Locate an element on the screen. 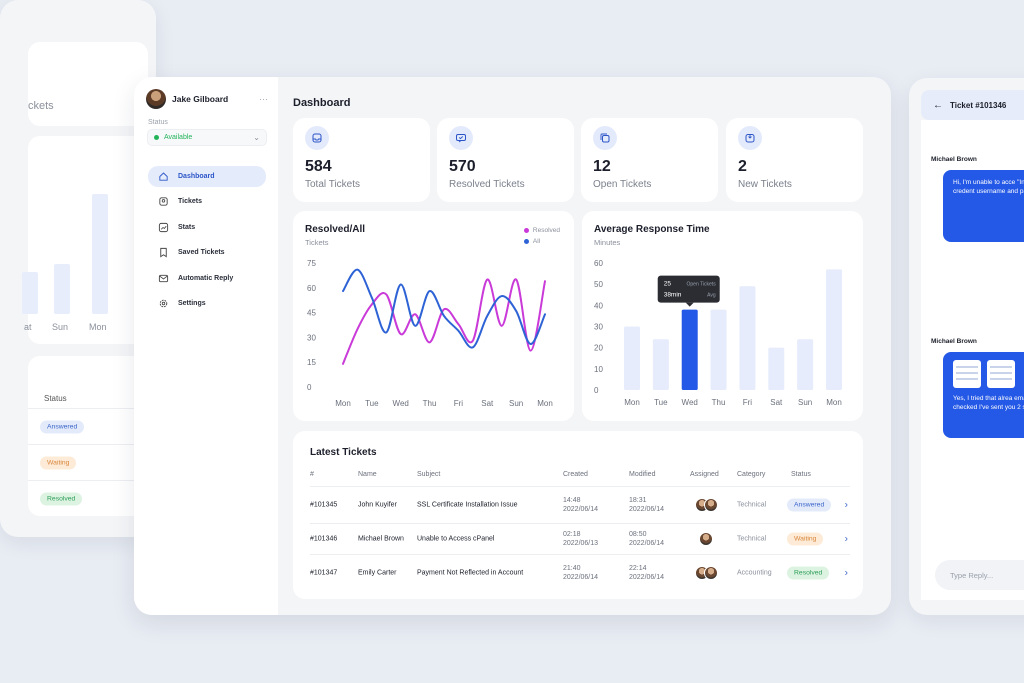  stat-card-new: 2 New Tickets is located at coordinates (794, 160).